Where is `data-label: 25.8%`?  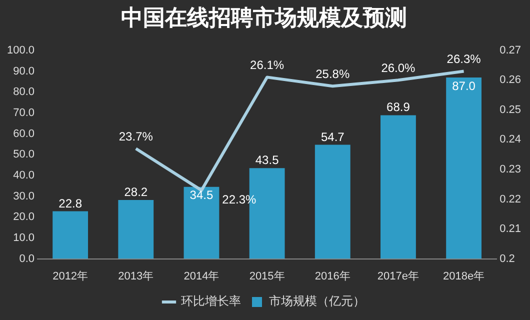
data-label: 25.8% is located at coordinates (333, 74).